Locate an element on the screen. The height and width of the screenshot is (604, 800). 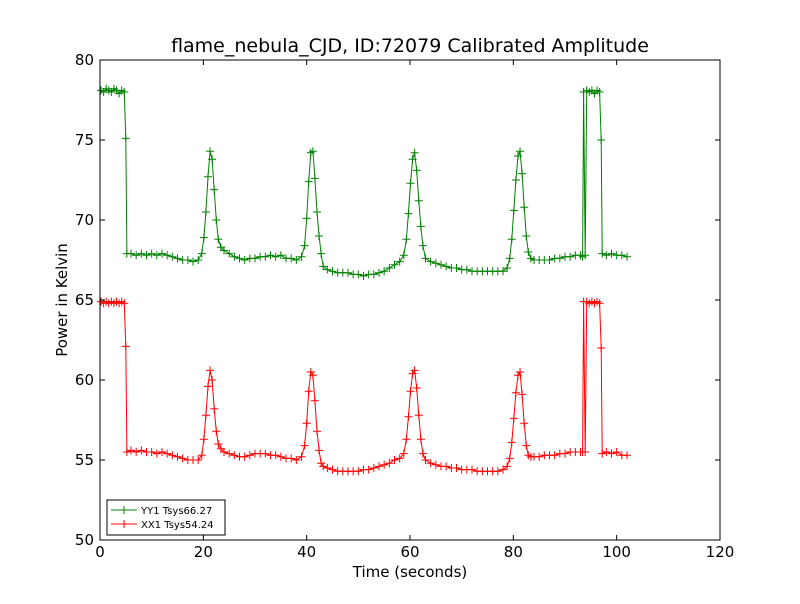
y-tick-label: 55 is located at coordinates (84, 460).